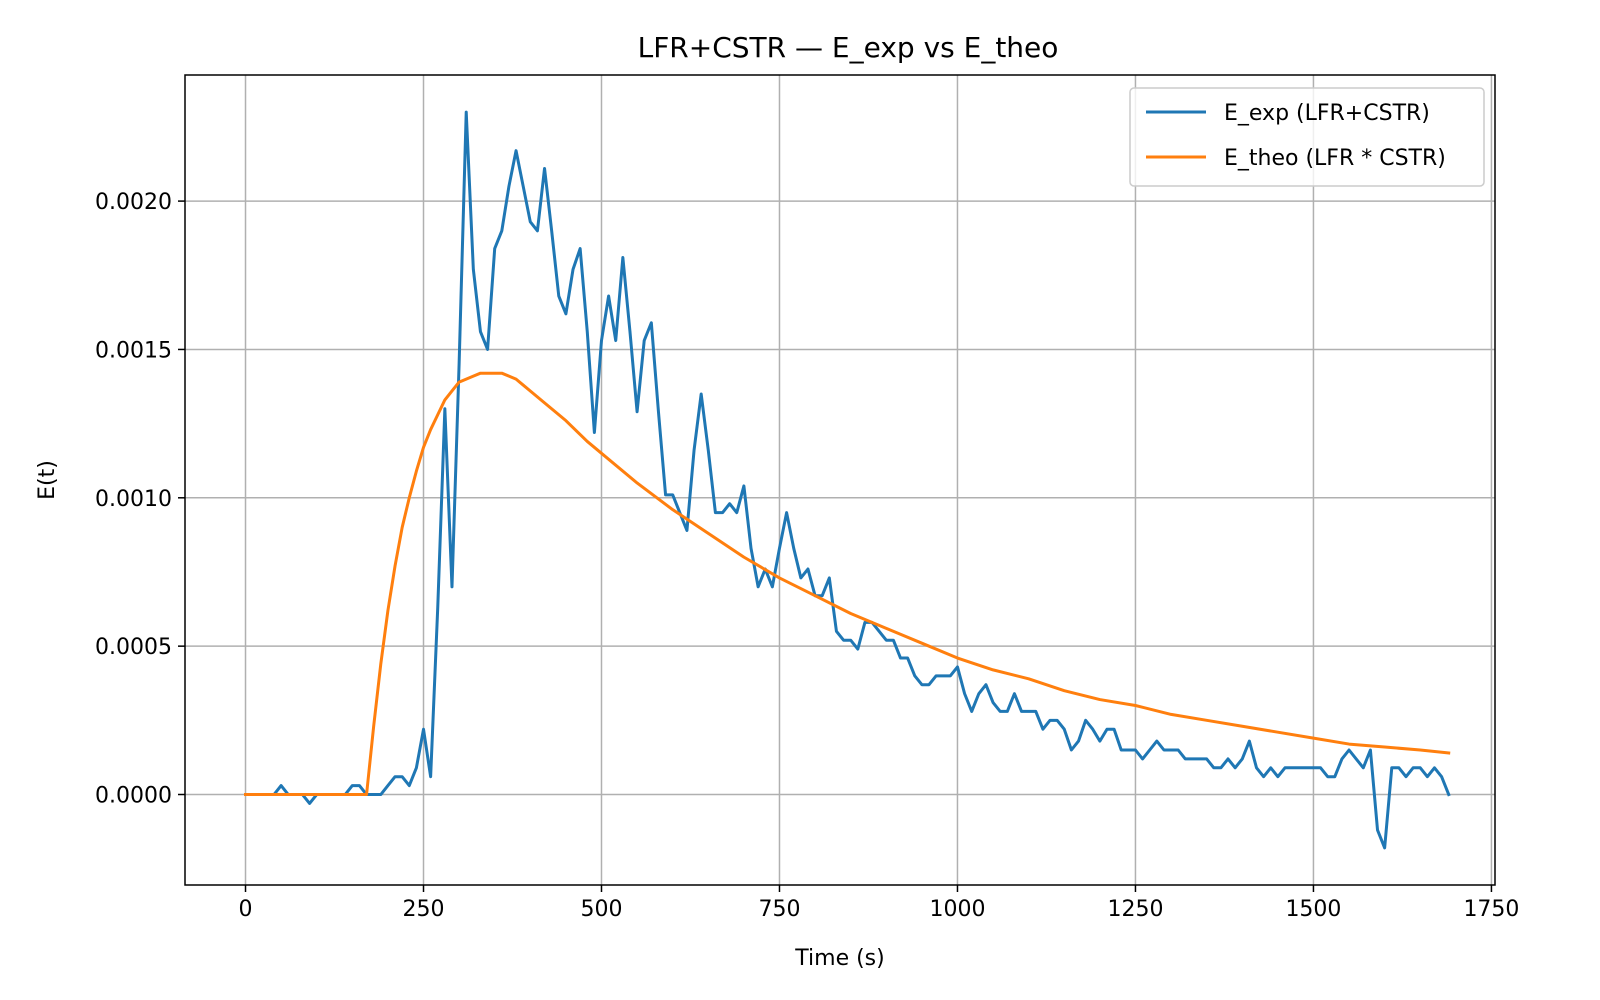  I want to click on x-tick-label: 0, so click(246, 909).